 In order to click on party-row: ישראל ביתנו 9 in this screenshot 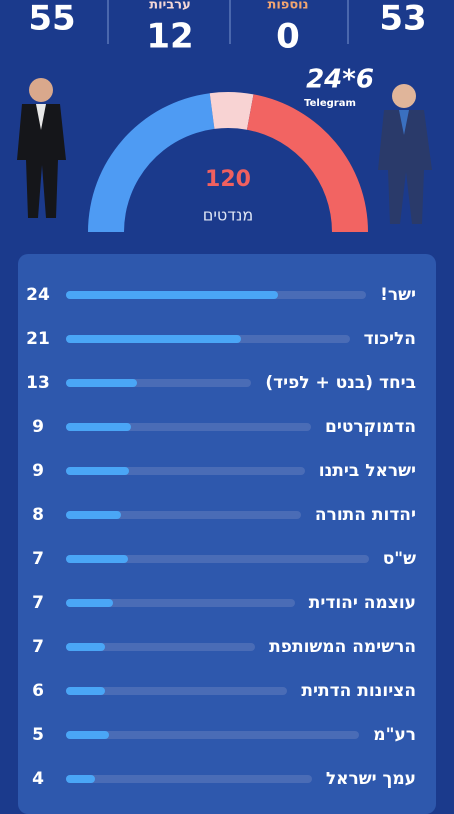, I will do `click(227, 471)`.